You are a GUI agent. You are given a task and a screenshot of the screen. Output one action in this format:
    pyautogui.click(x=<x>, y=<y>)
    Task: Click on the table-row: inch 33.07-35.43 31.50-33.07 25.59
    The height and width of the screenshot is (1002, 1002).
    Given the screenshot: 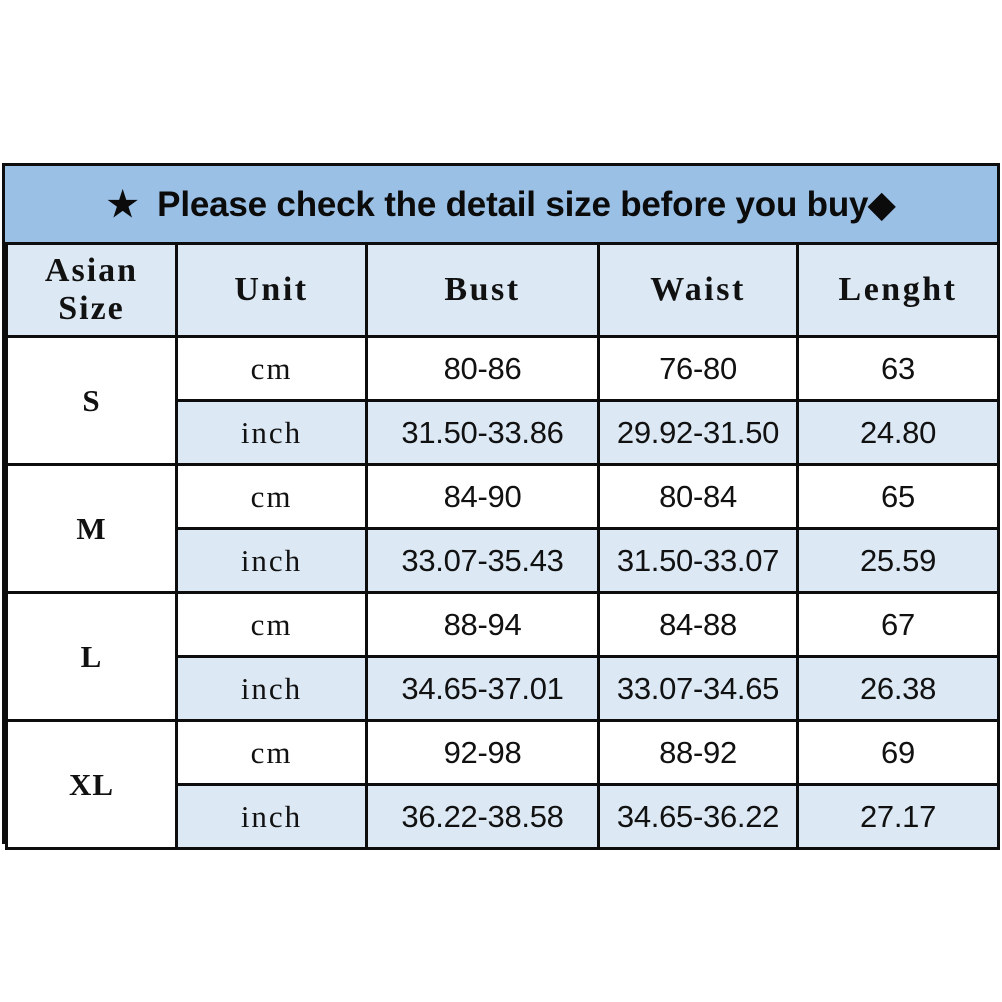 What is the action you would take?
    pyautogui.click(x=503, y=560)
    